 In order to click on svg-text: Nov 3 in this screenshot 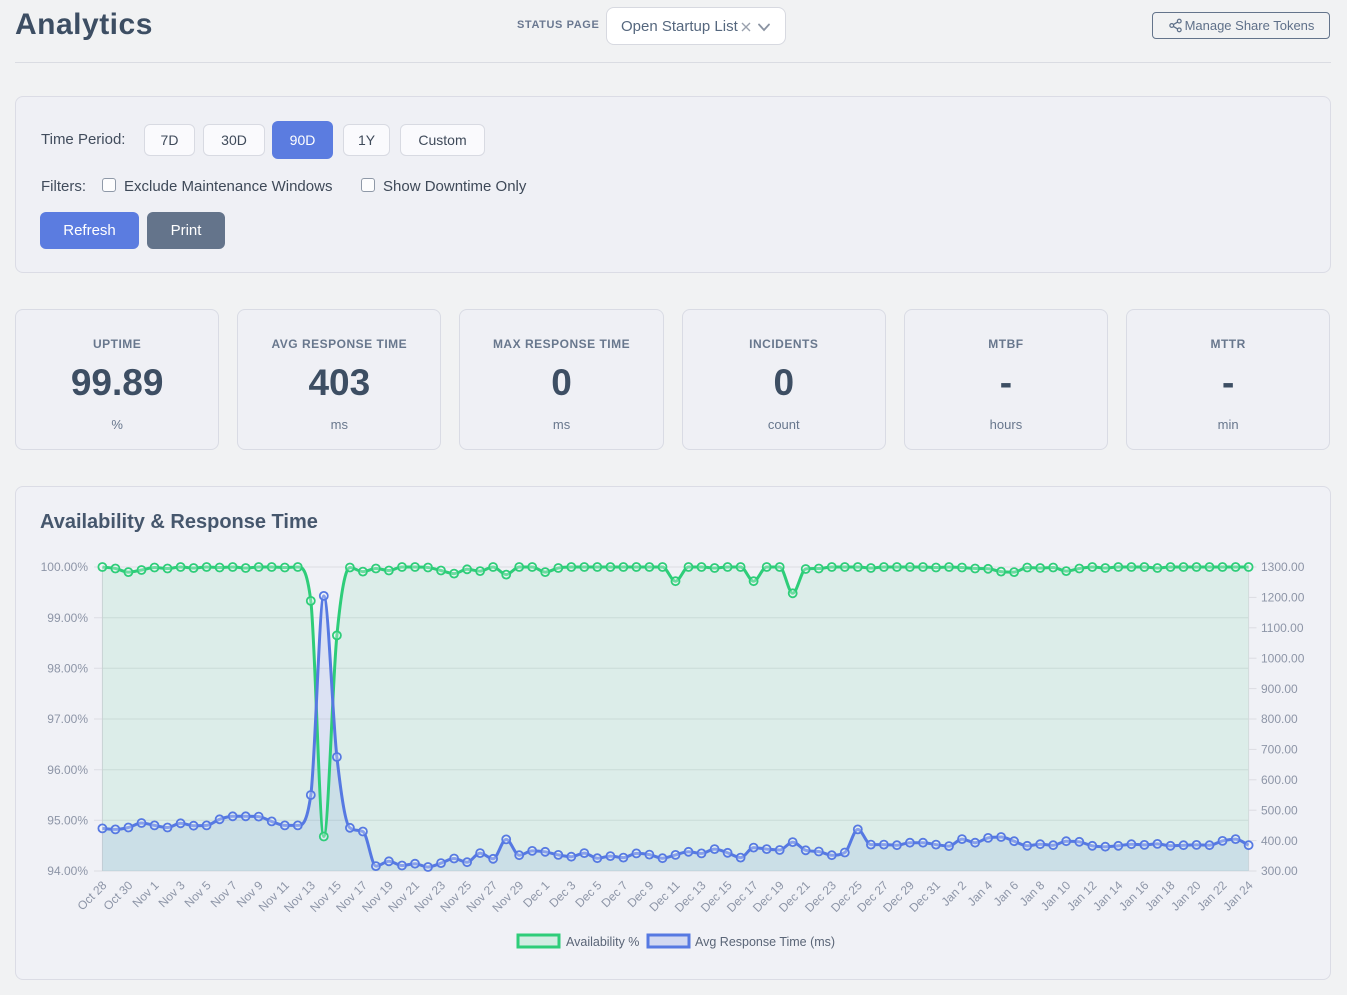, I will do `click(172, 894)`.